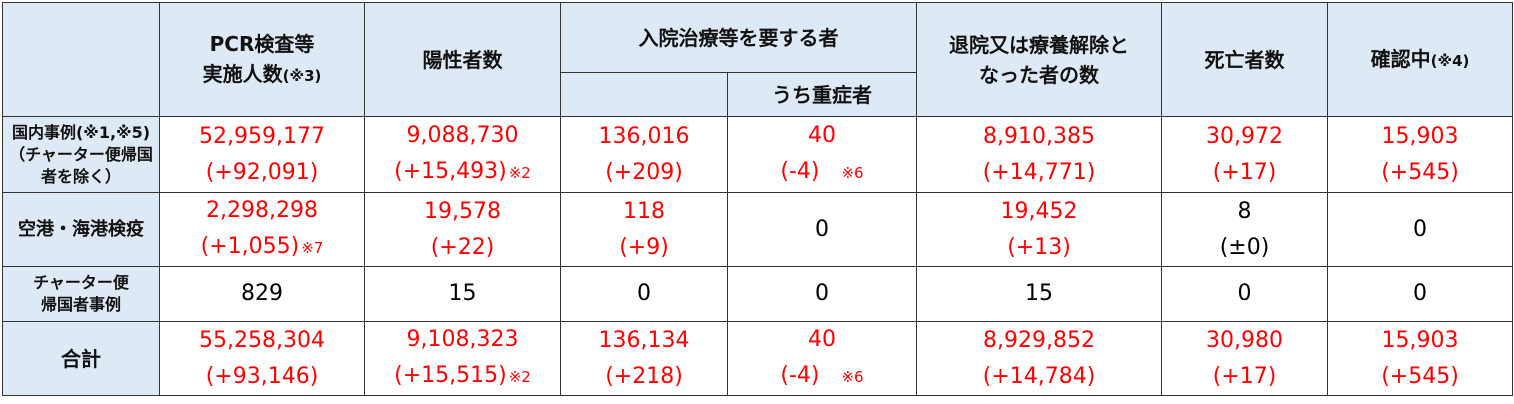 Image resolution: width=1514 pixels, height=404 pixels. I want to click on row-label: 合計, so click(81, 358).